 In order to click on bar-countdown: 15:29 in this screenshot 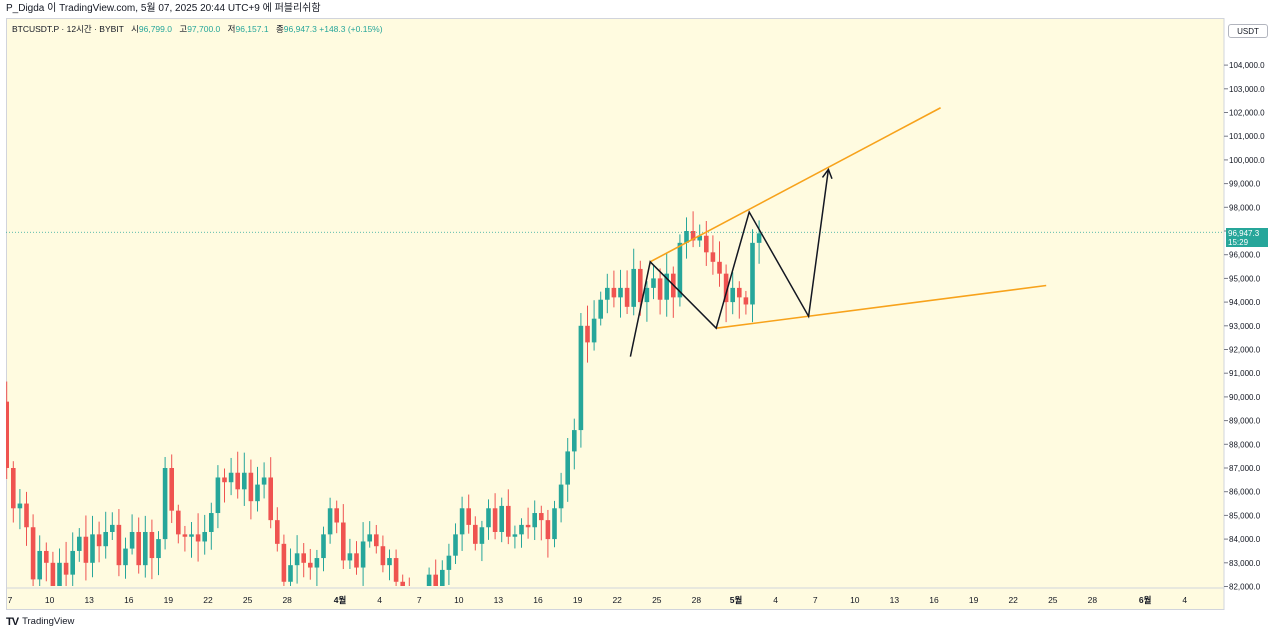, I will do `click(1238, 242)`.